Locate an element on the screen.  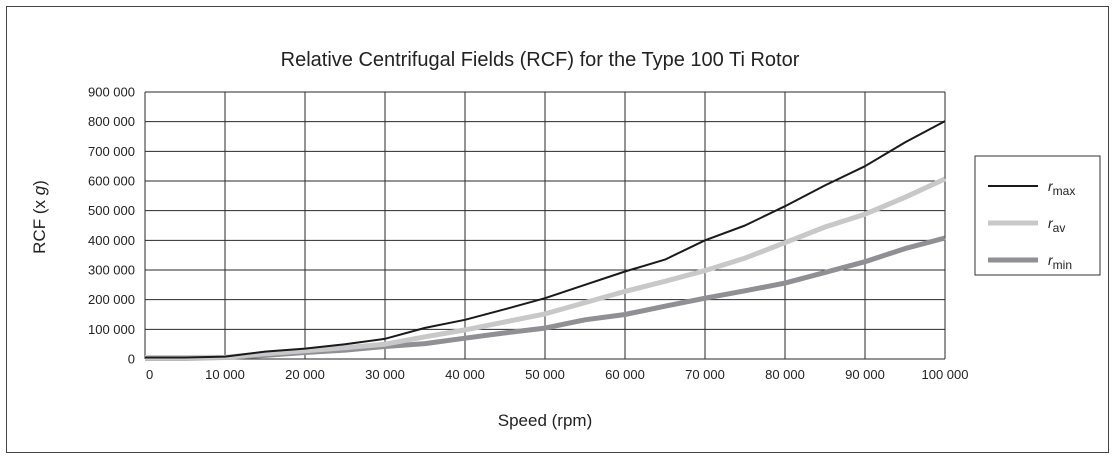
y-tick-label: 500 000 is located at coordinates (111, 210).